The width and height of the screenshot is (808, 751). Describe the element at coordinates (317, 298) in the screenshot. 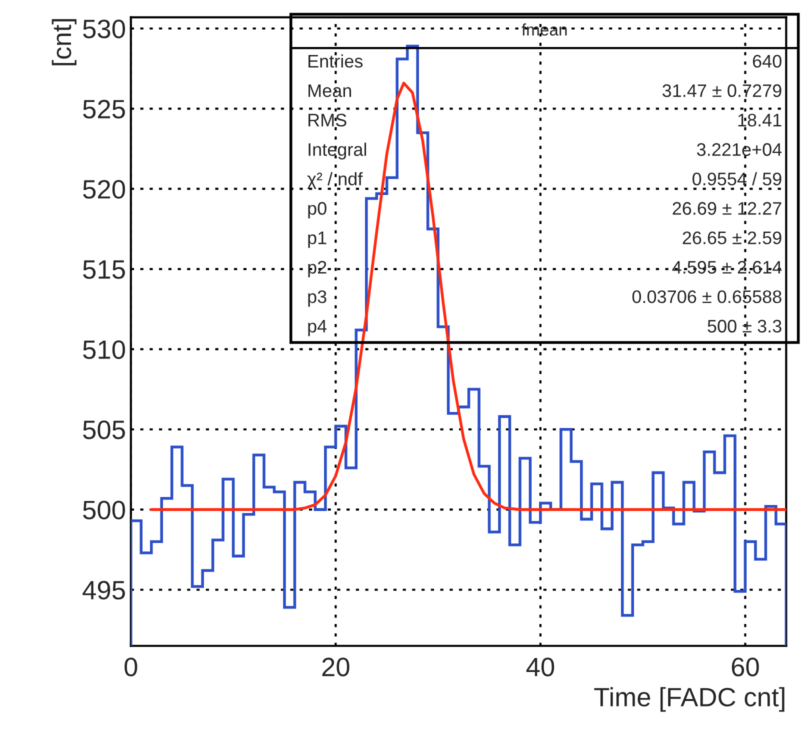

I see `annotation: p3` at that location.